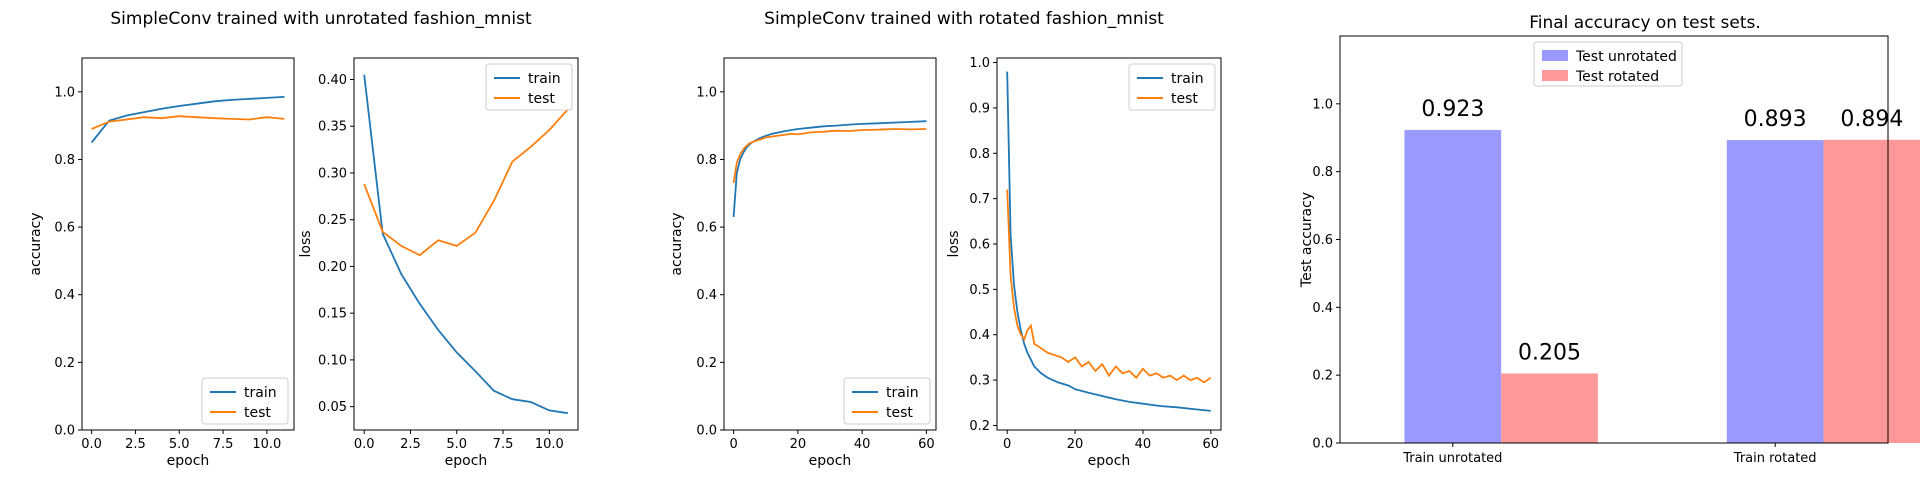 The height and width of the screenshot is (480, 1920). I want to click on unrot-acc-ylabel: accuracy, so click(36, 243).